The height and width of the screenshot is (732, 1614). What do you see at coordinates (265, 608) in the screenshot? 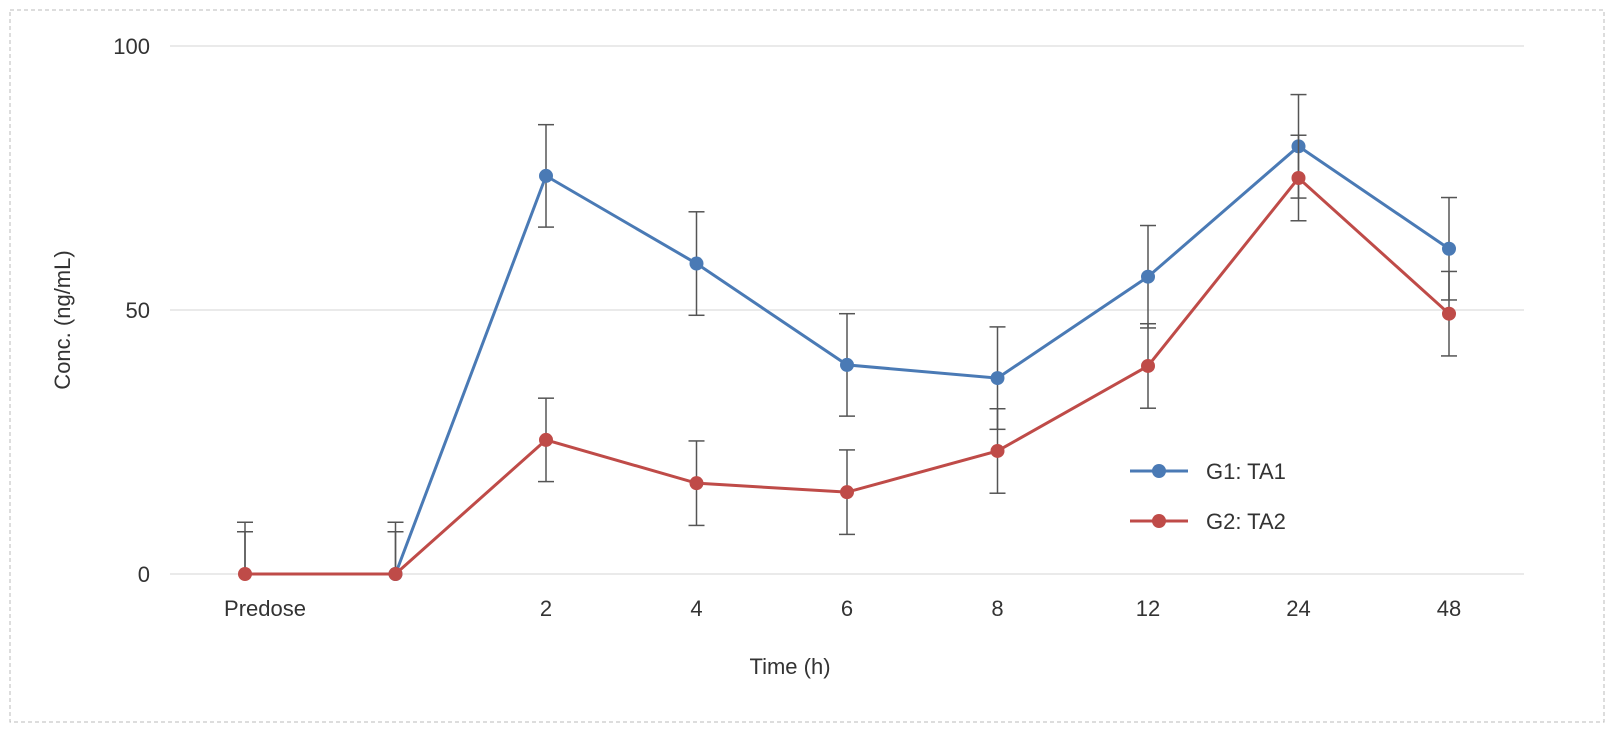
I see `x-tick-label: Predose` at bounding box center [265, 608].